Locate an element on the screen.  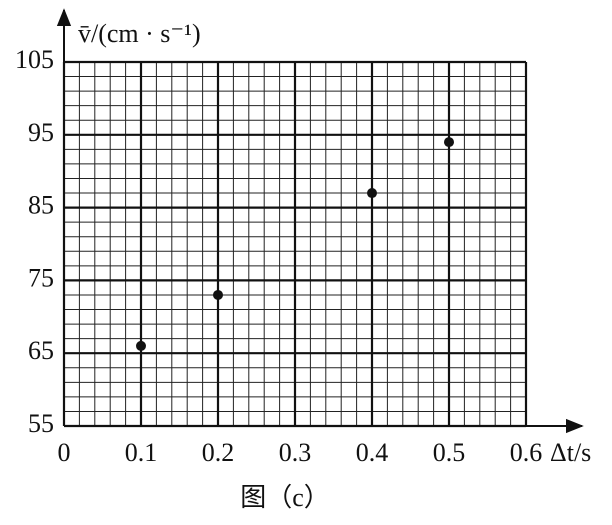
y-axis-label: v̄/(cm · s⁻¹) is located at coordinates (139, 33).